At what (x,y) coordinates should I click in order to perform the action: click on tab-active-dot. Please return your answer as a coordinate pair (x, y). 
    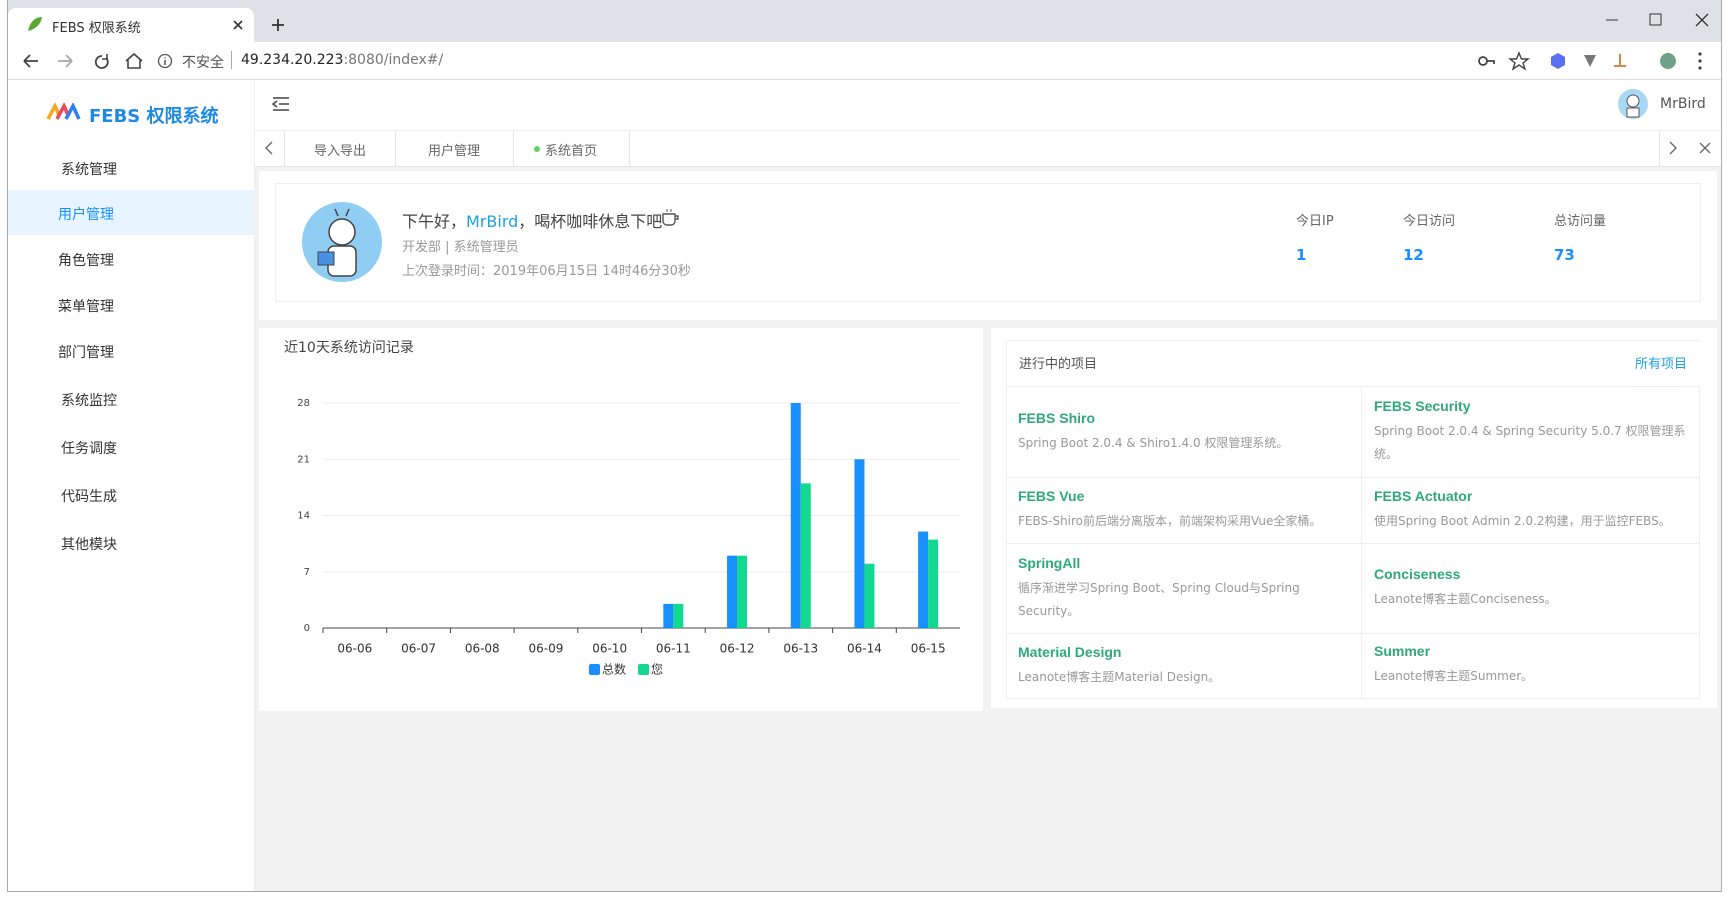
    Looking at the image, I should click on (537, 149).